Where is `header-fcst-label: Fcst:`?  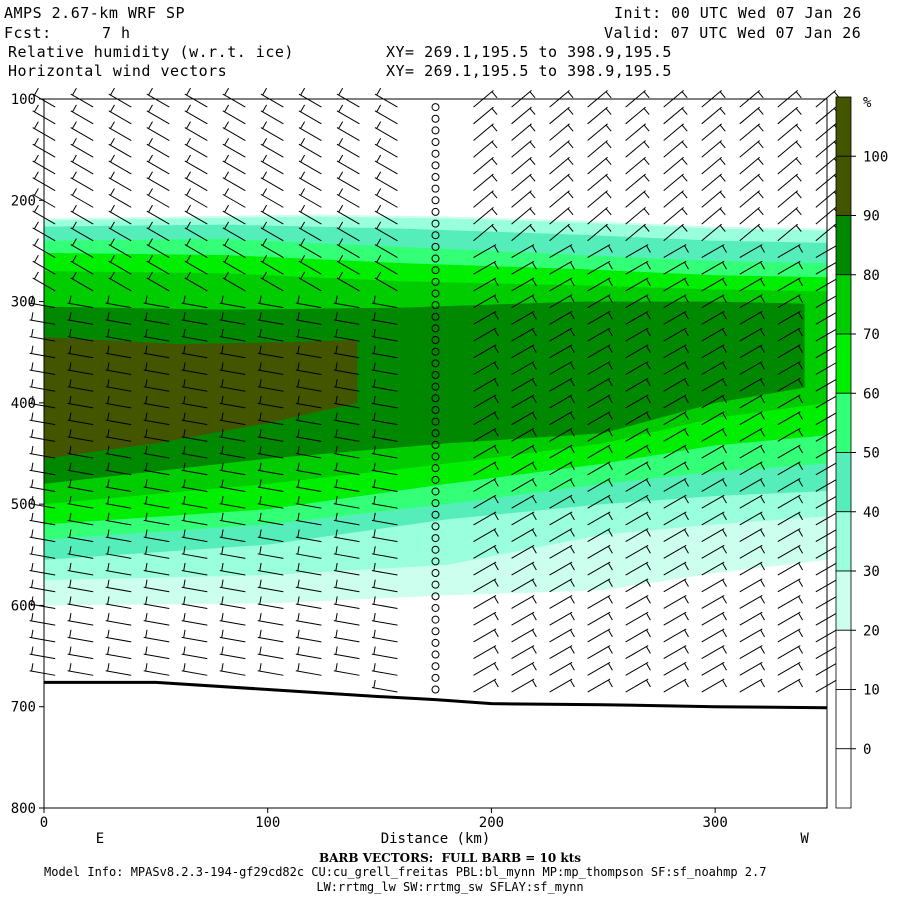 header-fcst-label: Fcst: is located at coordinates (28, 33).